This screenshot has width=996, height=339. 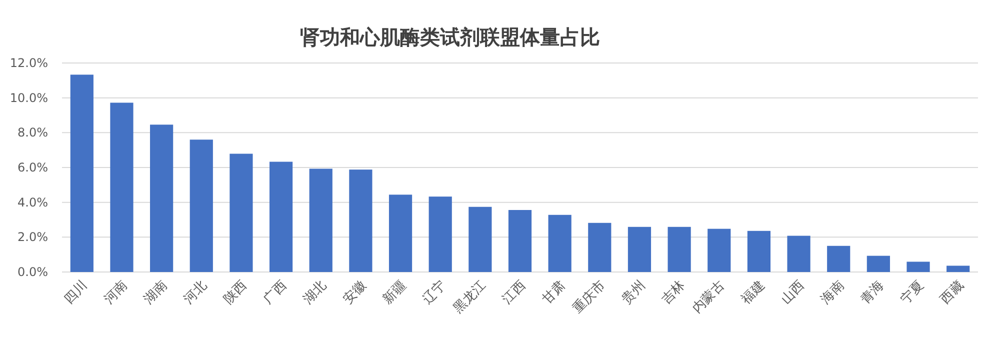 What do you see at coordinates (33, 237) in the screenshot?
I see `y-tick-label: 2.0%` at bounding box center [33, 237].